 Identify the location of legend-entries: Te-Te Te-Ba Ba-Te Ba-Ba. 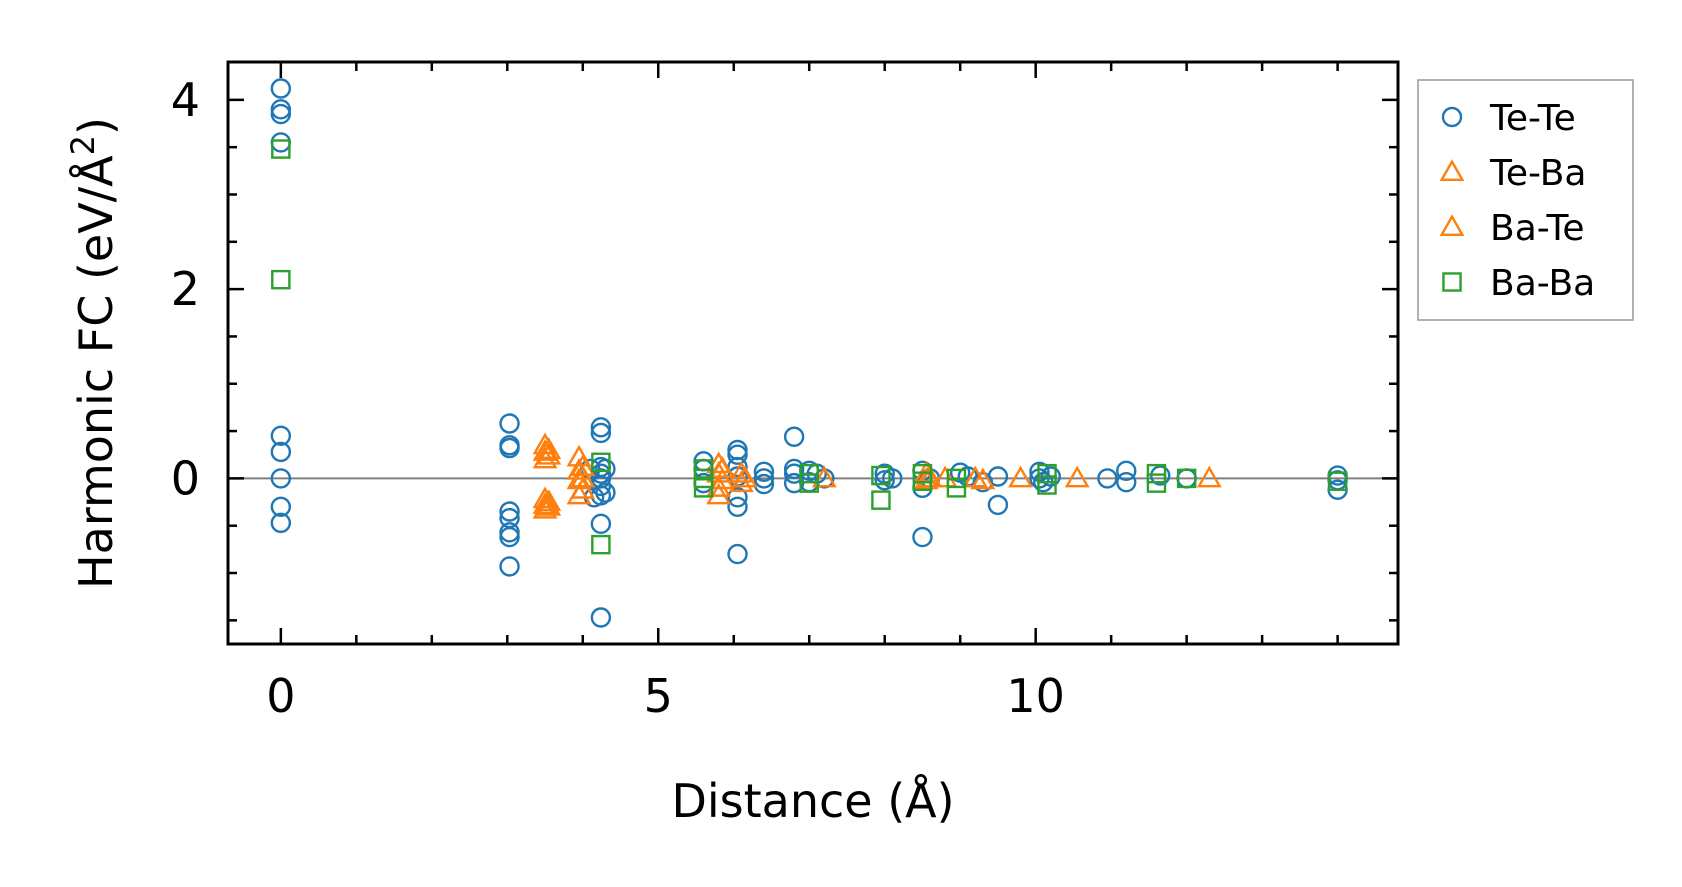
(1517, 201).